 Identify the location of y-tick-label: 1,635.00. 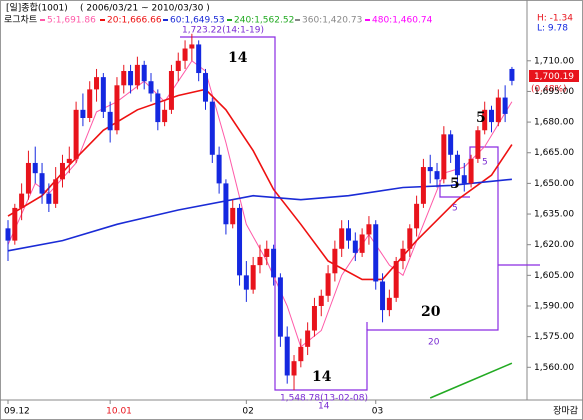
(554, 215).